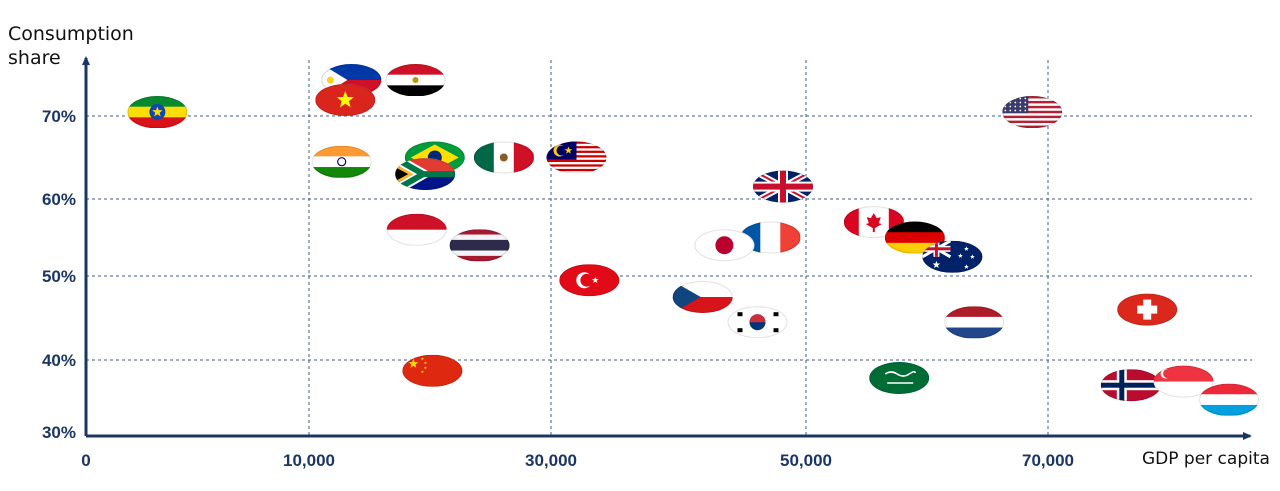 This screenshot has width=1280, height=491. I want to click on flag-point-switzerland, so click(1147, 309).